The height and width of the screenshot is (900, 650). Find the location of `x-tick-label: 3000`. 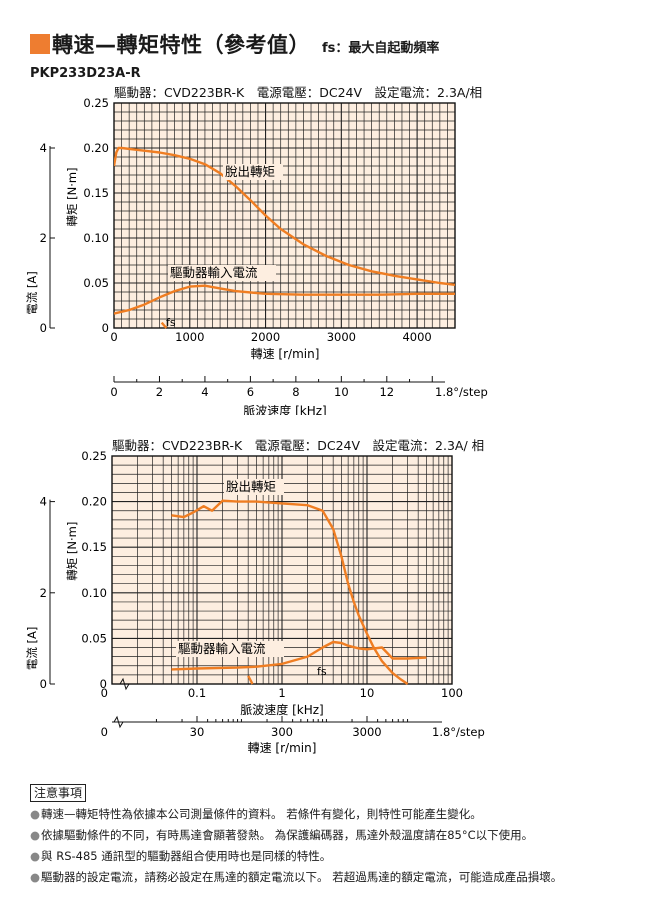

x-tick-label: 3000 is located at coordinates (341, 337).